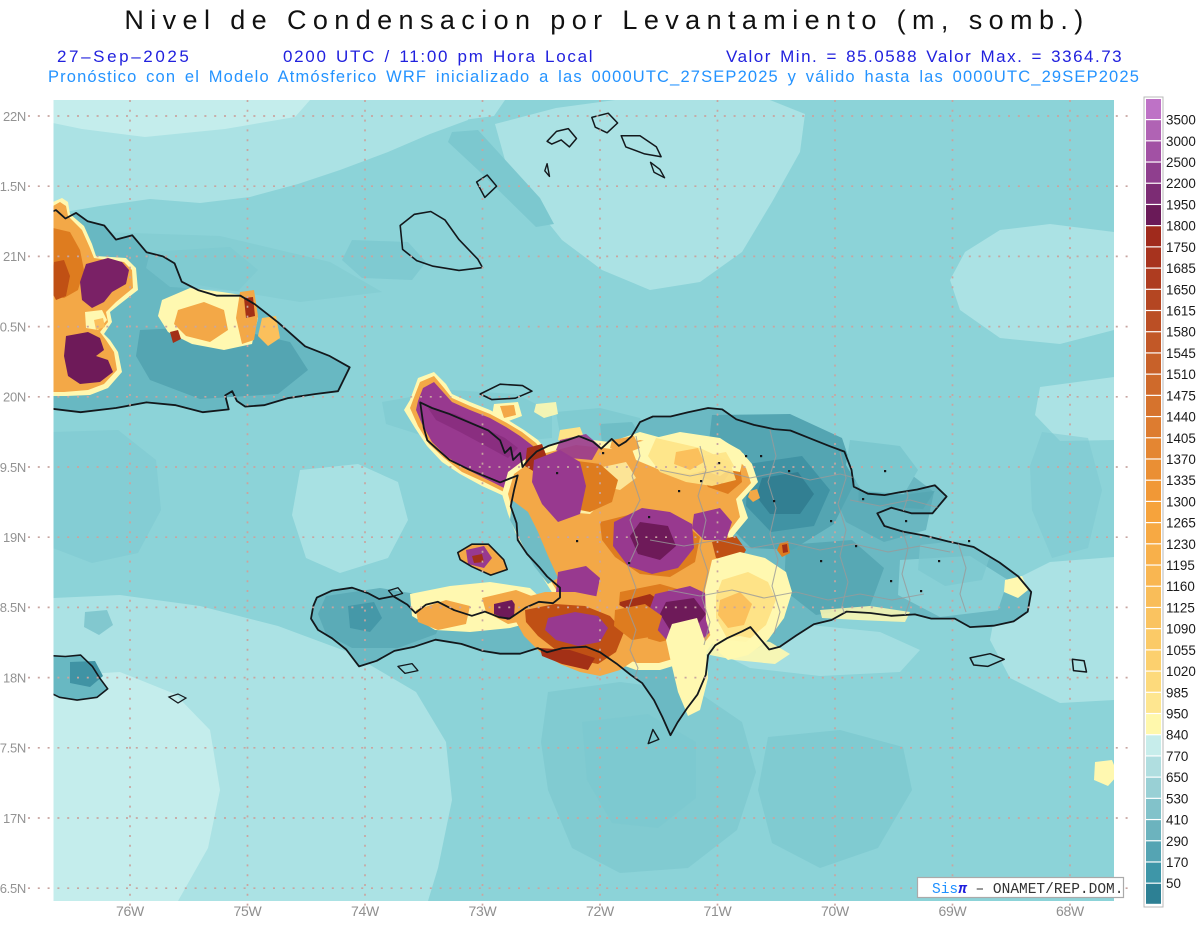  Describe the element at coordinates (1181, 459) in the screenshot. I see `svg-text: 1370` at that location.